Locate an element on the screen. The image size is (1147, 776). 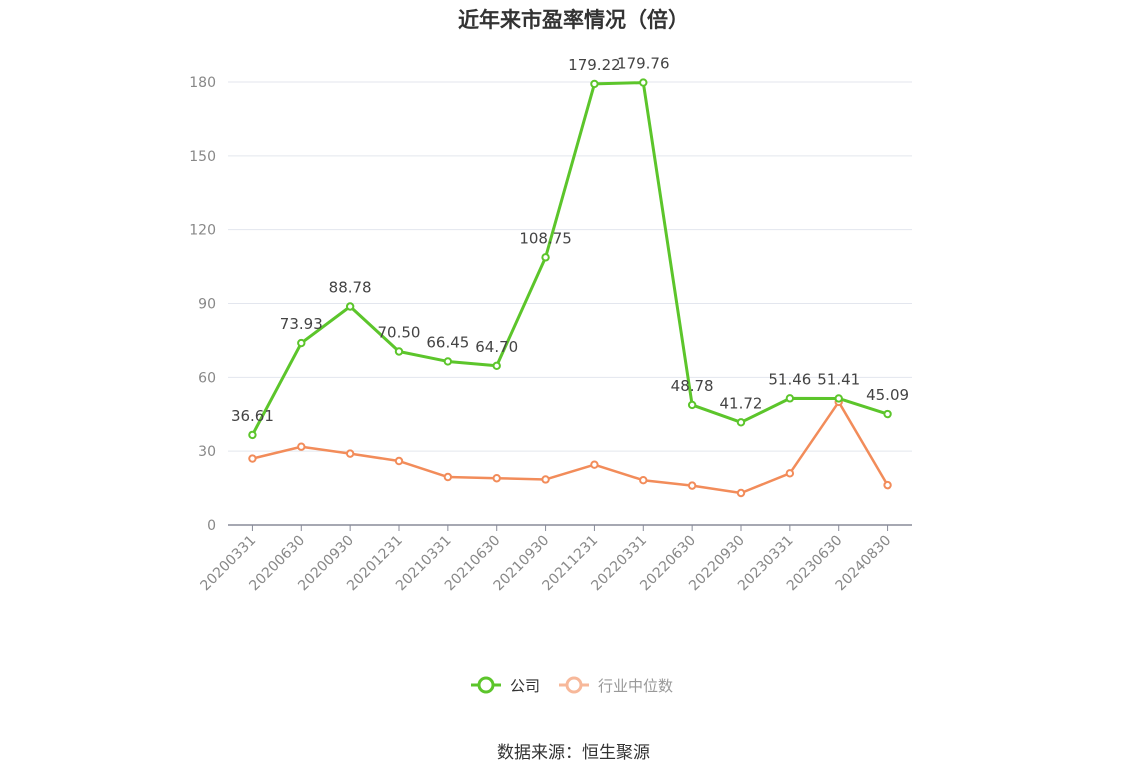
y-tick-label: 120 is located at coordinates (202, 231).